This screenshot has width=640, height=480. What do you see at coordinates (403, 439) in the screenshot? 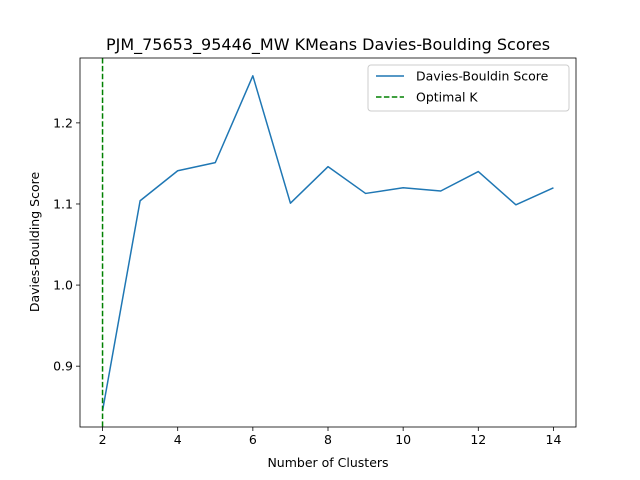
I see `x-tick-label: 10` at bounding box center [403, 439].